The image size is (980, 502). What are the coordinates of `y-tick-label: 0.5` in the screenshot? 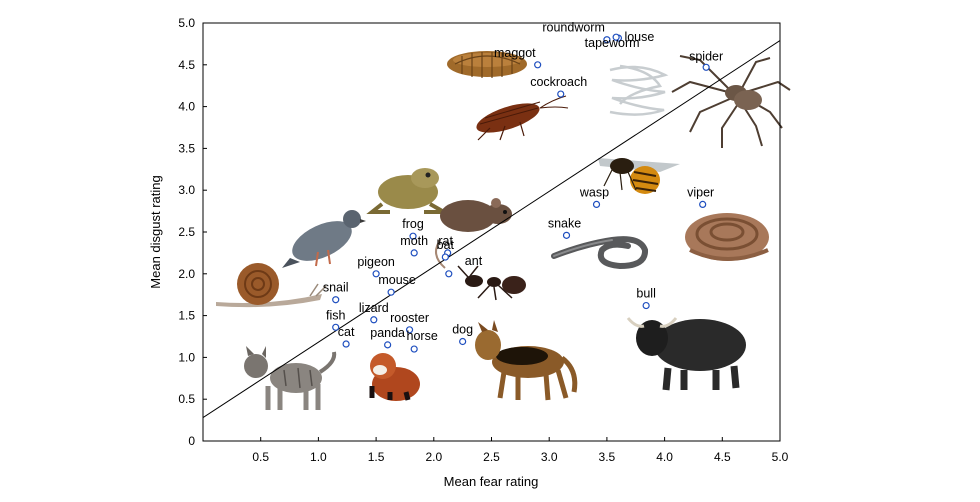 It's located at (186, 399).